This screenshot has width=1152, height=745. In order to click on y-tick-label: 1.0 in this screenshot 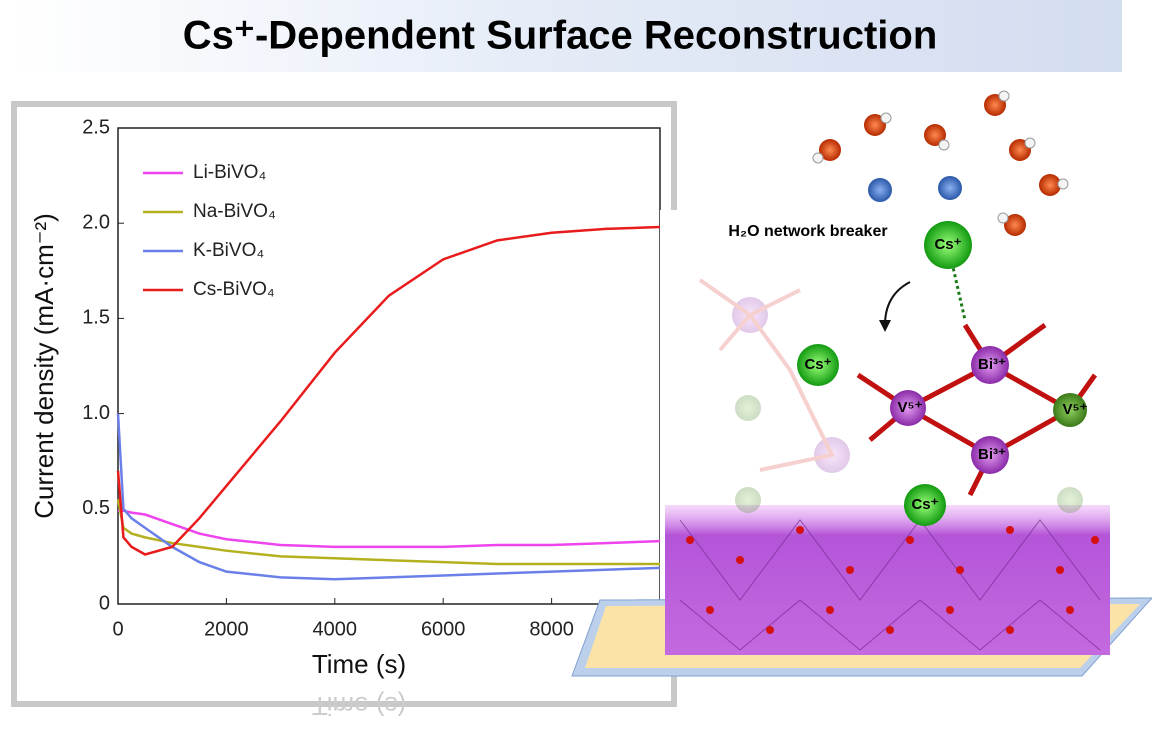, I will do `click(96, 413)`.